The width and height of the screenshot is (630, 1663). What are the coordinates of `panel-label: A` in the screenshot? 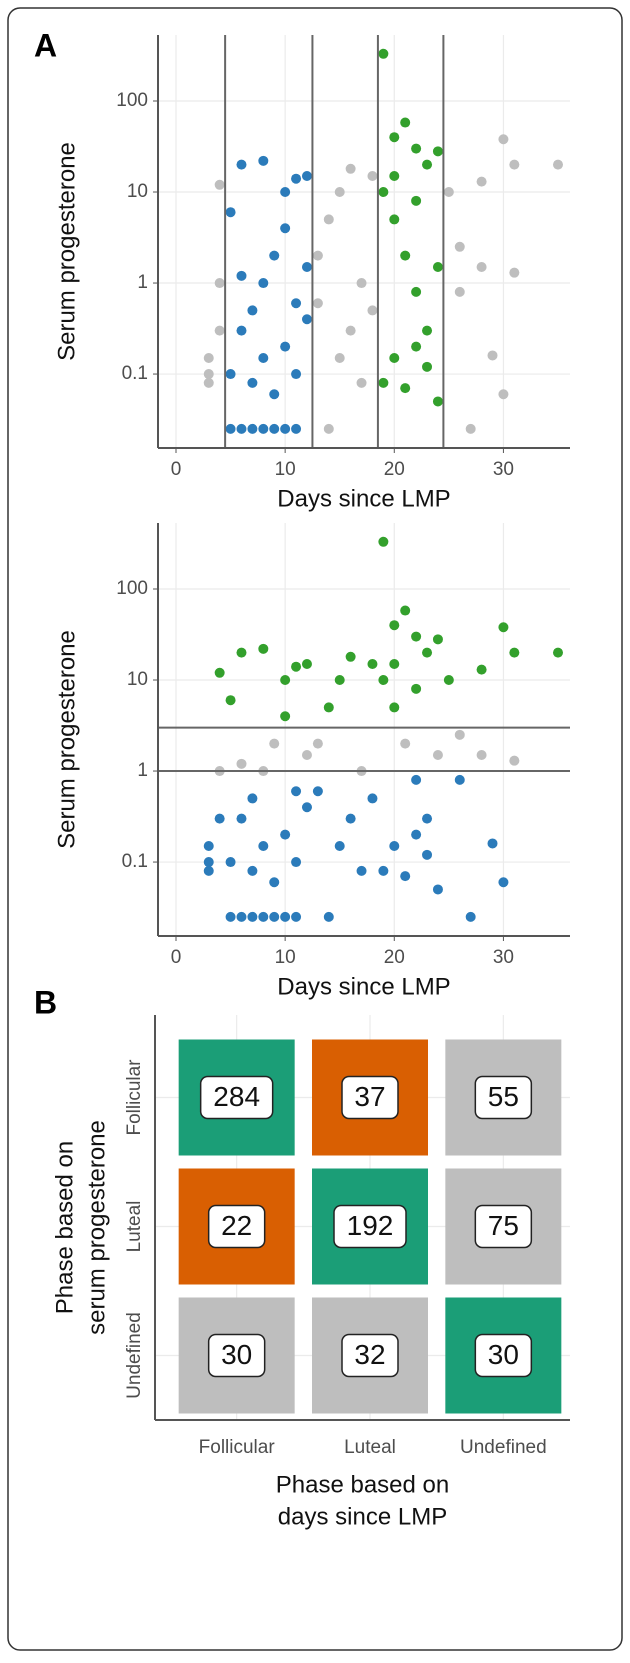 It's located at (45, 45).